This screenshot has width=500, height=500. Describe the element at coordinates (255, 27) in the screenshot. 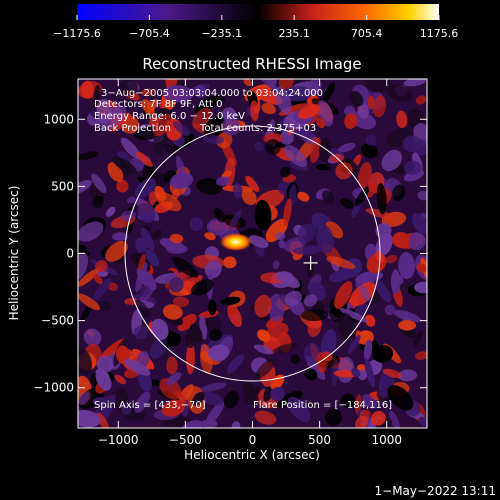

I see `colorbar-ticks: −1175.6 −705.4 −235.1 235.1 705.4 1175.6` at that location.